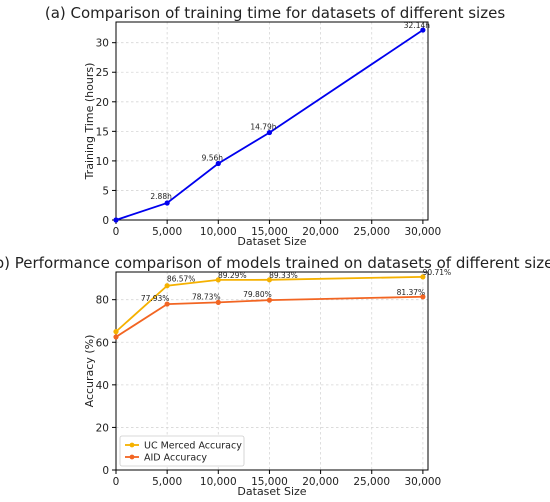  Describe the element at coordinates (417, 25) in the screenshot. I see `data-label: 32.14h` at that location.